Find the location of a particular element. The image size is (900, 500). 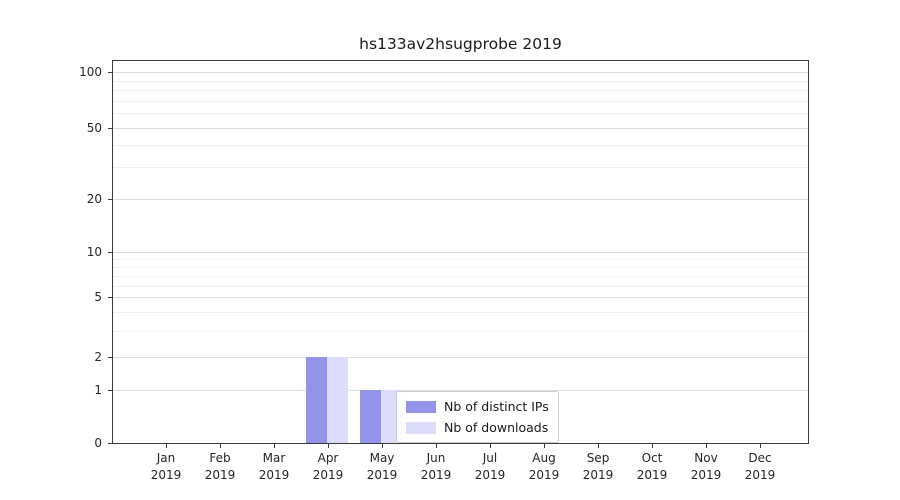

bar-apr-downloads is located at coordinates (337, 400).